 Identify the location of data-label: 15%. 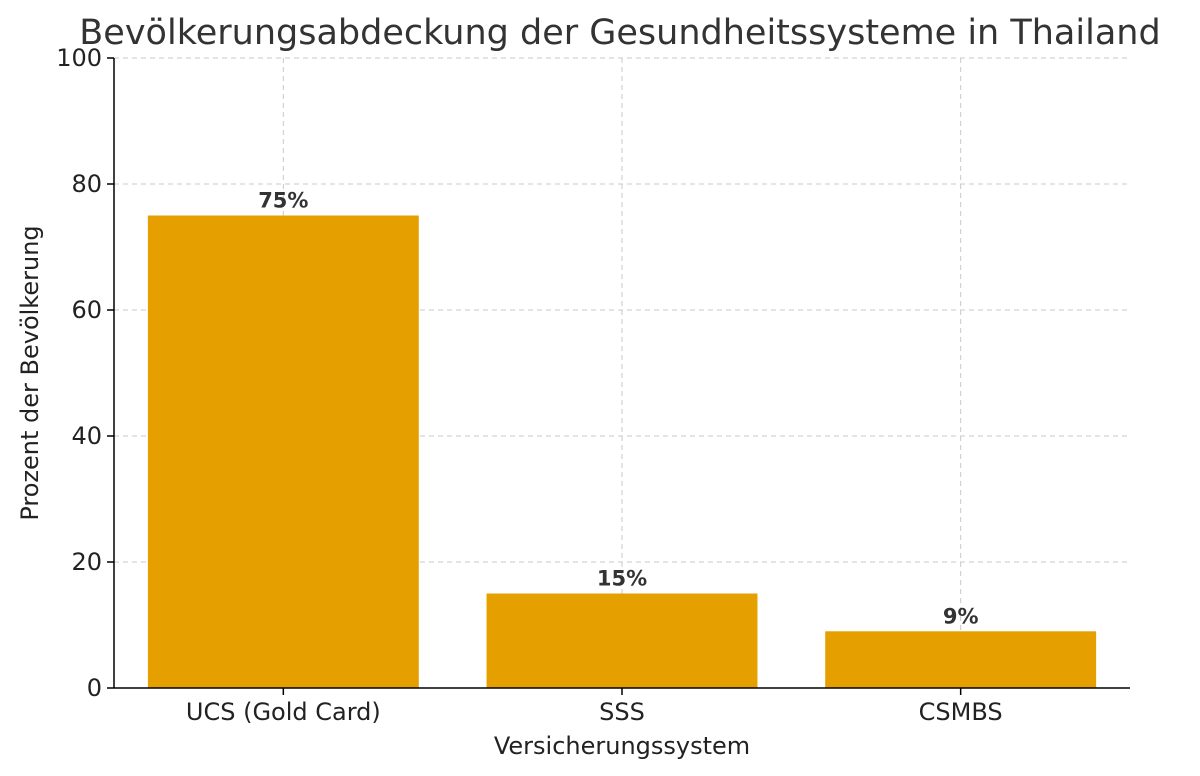
(622, 579).